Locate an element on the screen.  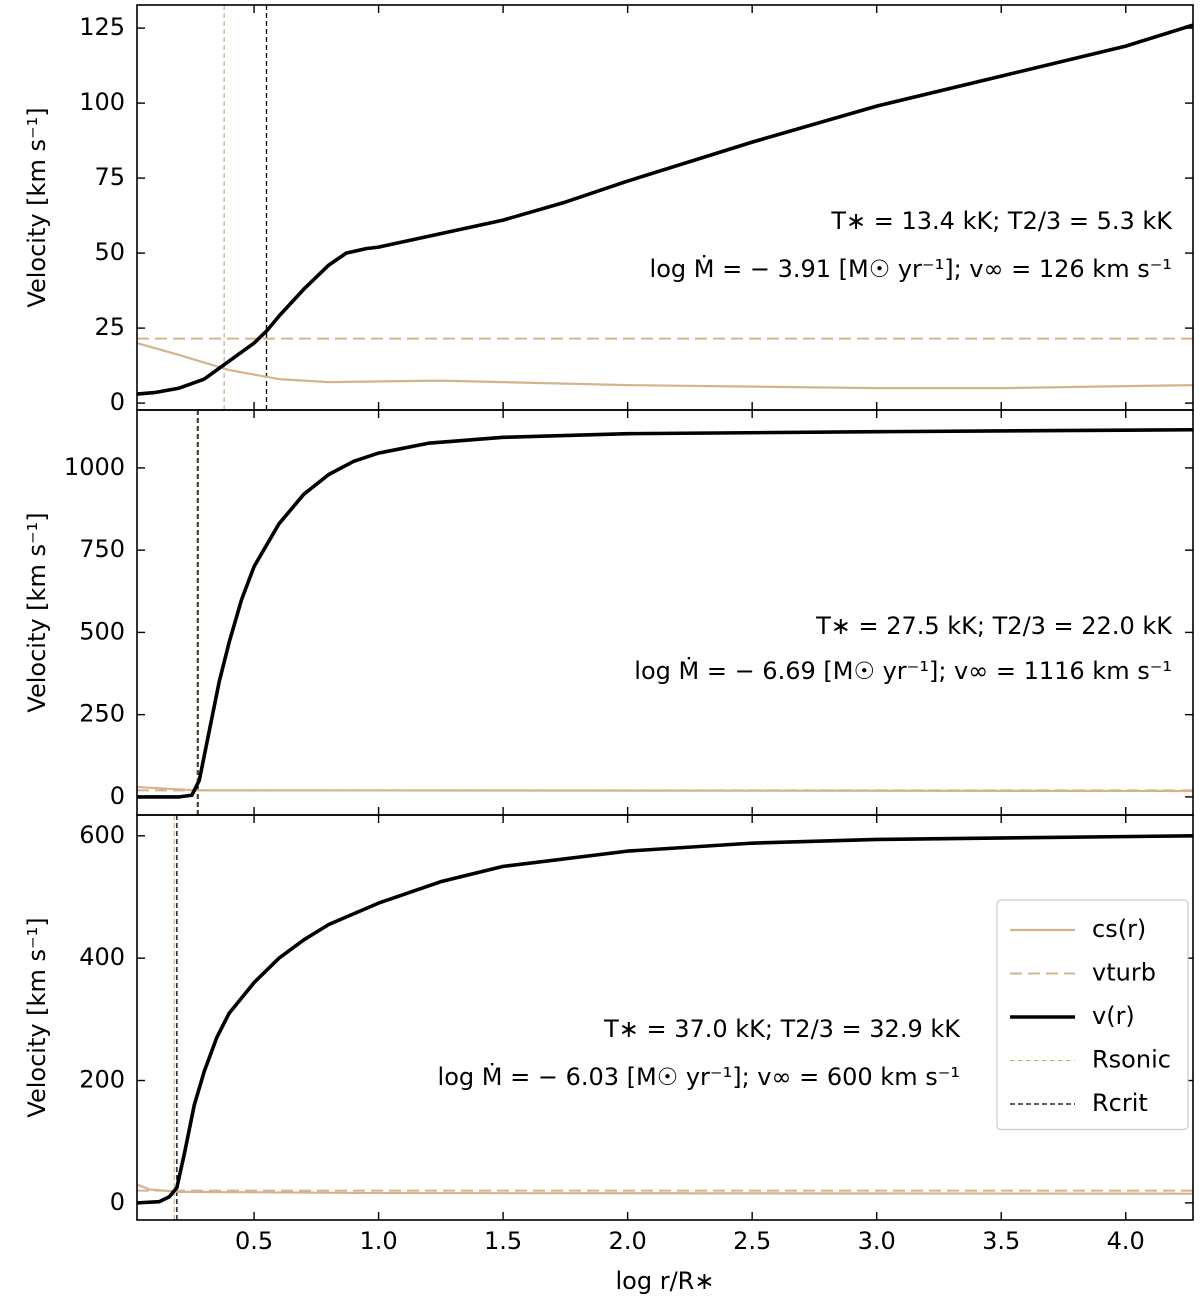
y-tick-label: 600 is located at coordinates (102, 835).